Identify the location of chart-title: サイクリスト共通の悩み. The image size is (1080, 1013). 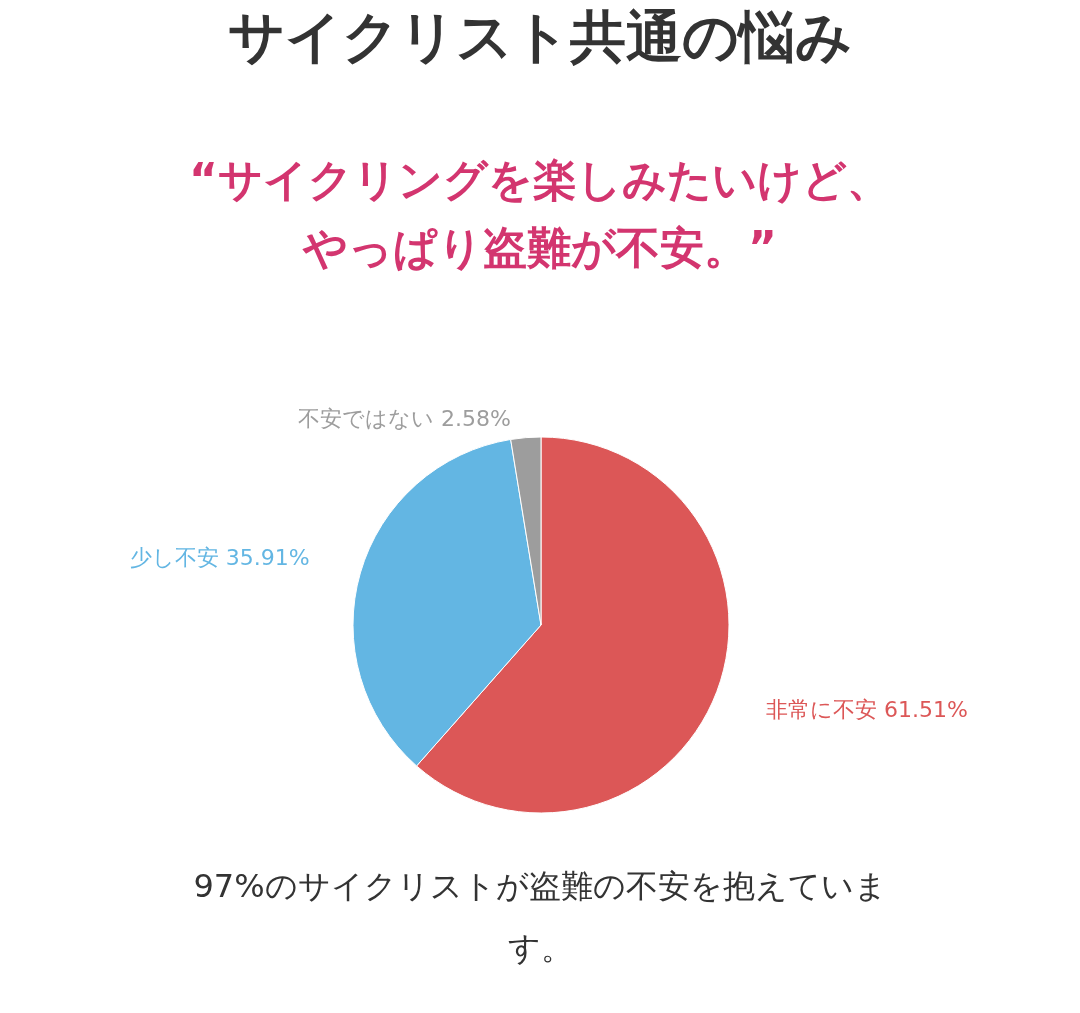
(540, 36).